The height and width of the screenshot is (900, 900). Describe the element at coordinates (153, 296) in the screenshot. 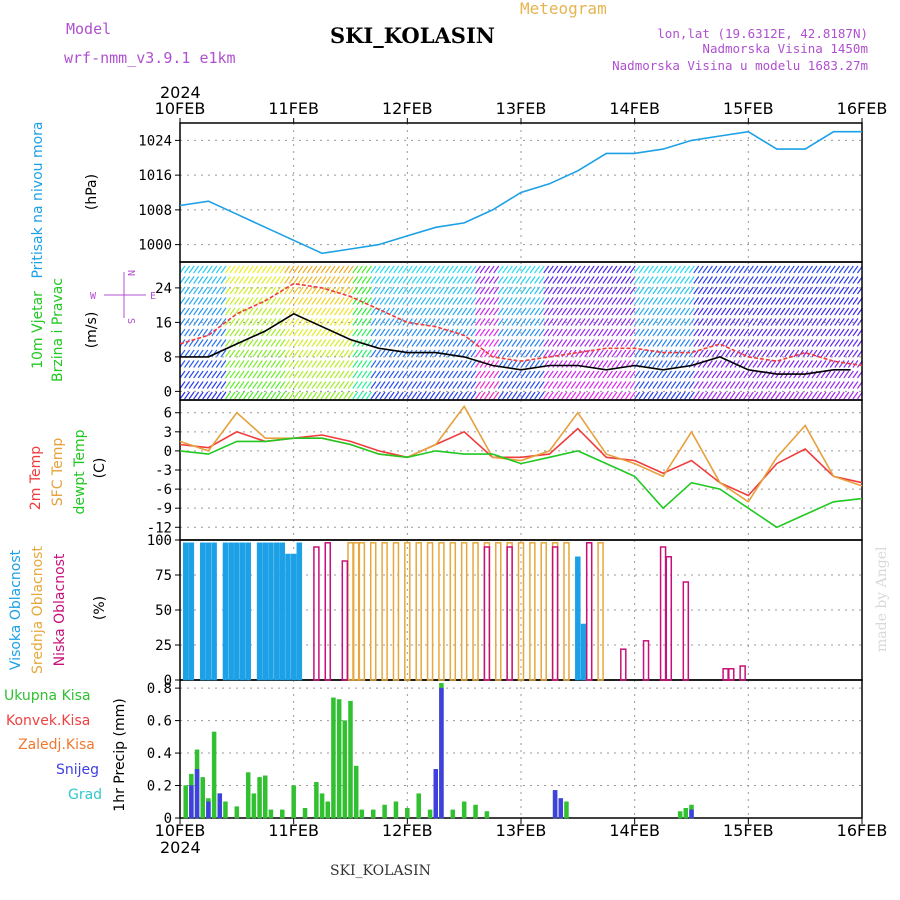

I see `compass-east: E` at that location.